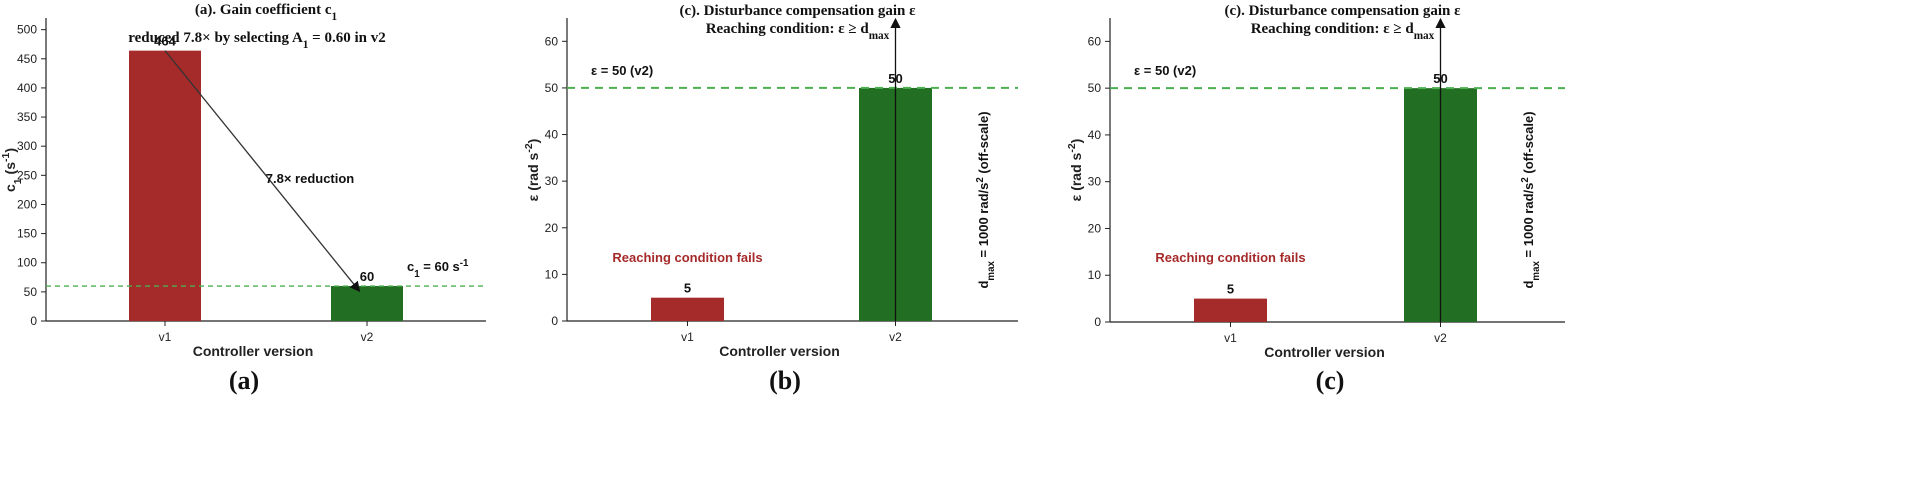  Describe the element at coordinates (27, 30) in the screenshot. I see `y-tick-label: 500` at that location.